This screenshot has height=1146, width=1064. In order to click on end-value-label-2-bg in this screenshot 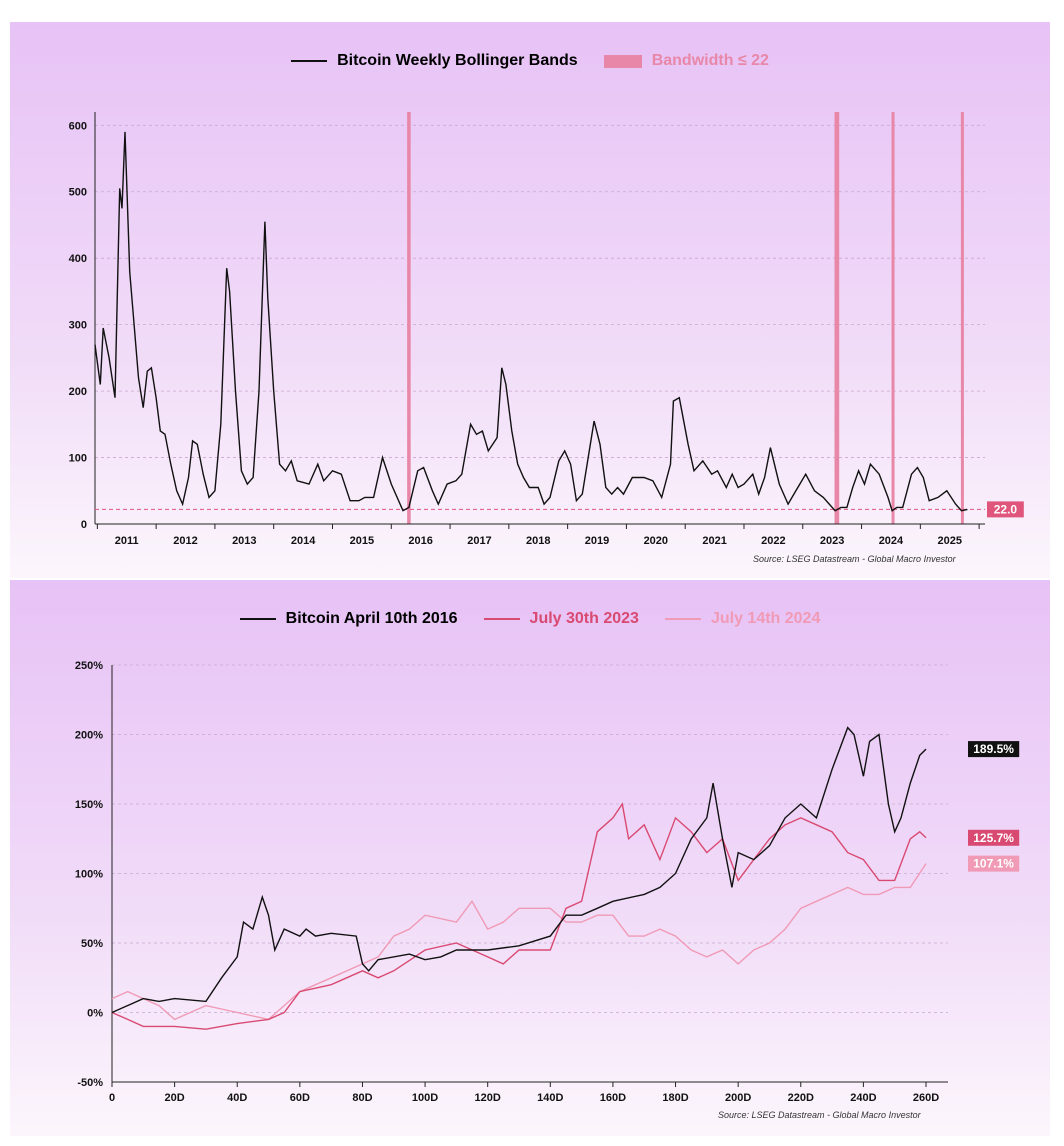, I will do `click(994, 863)`.